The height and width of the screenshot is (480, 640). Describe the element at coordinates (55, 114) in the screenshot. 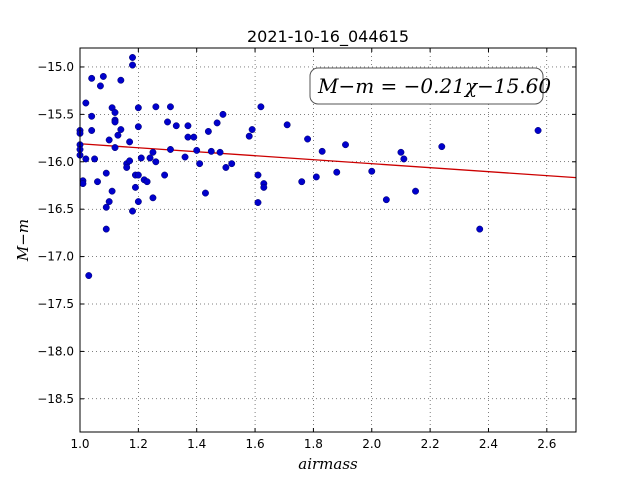

I see `y-tick-label: −15.5` at that location.